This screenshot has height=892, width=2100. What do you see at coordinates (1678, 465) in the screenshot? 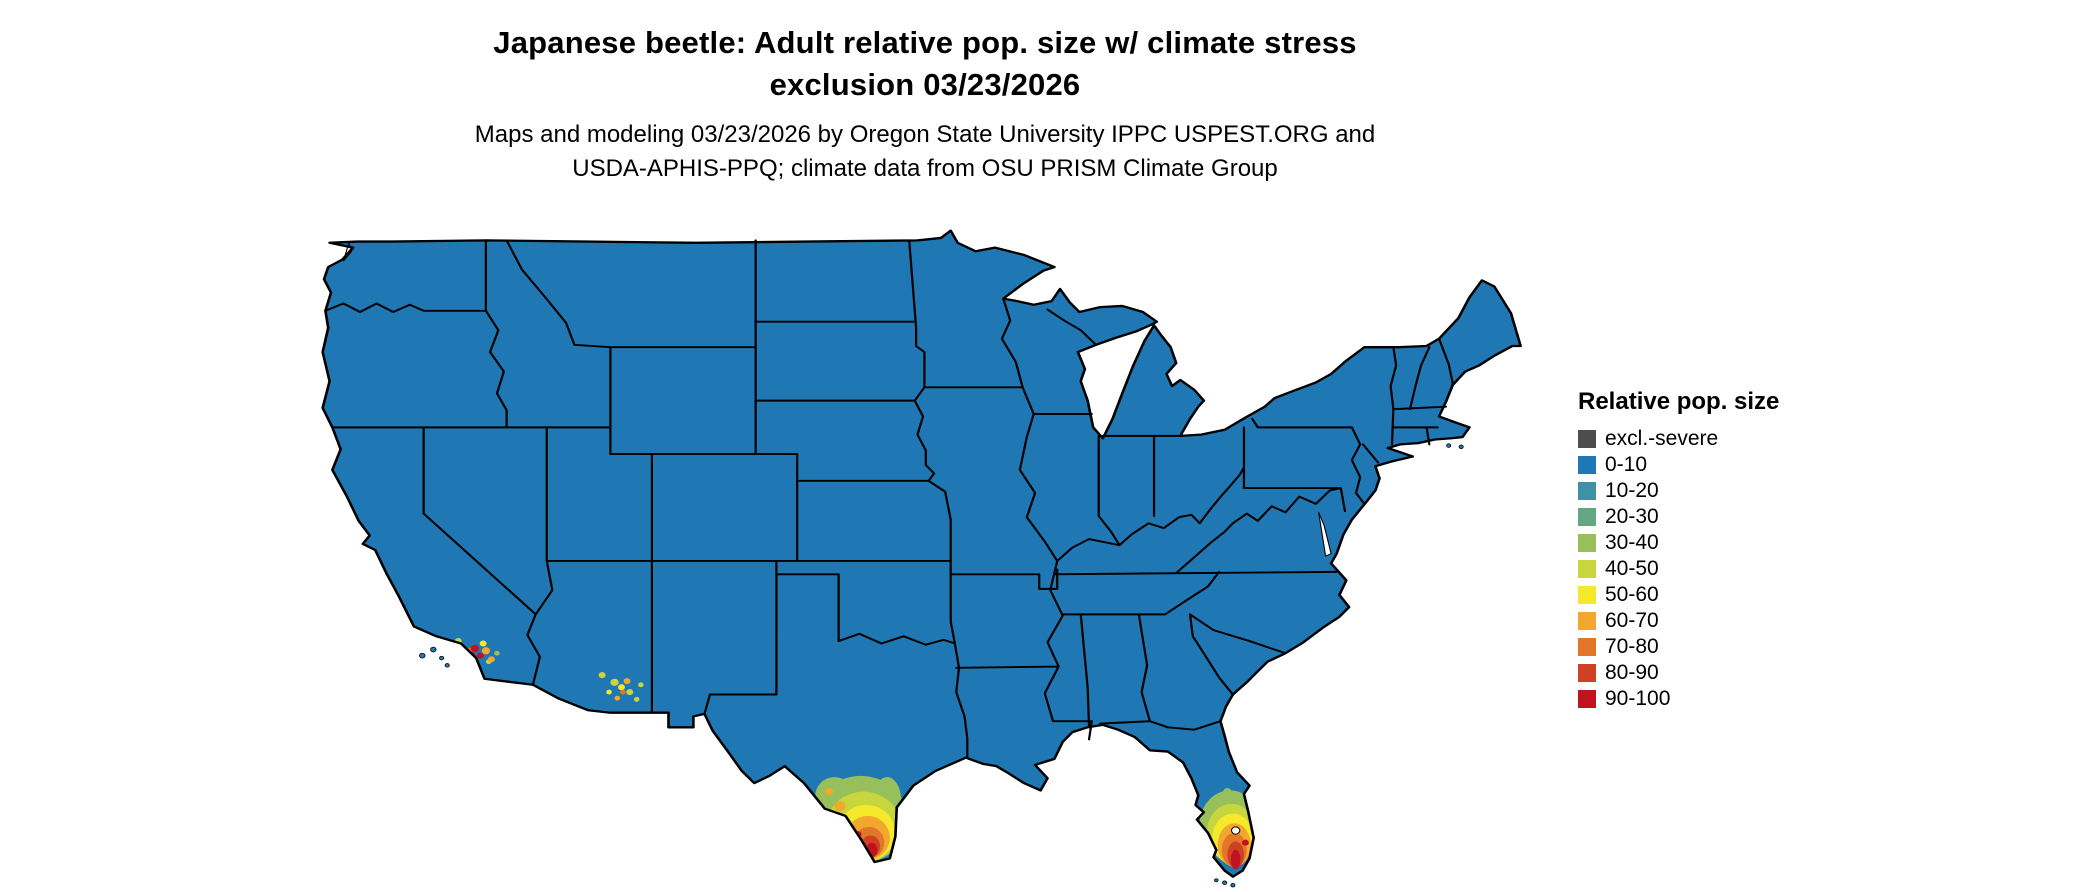
I see `legend-item: 0-10` at bounding box center [1678, 465].